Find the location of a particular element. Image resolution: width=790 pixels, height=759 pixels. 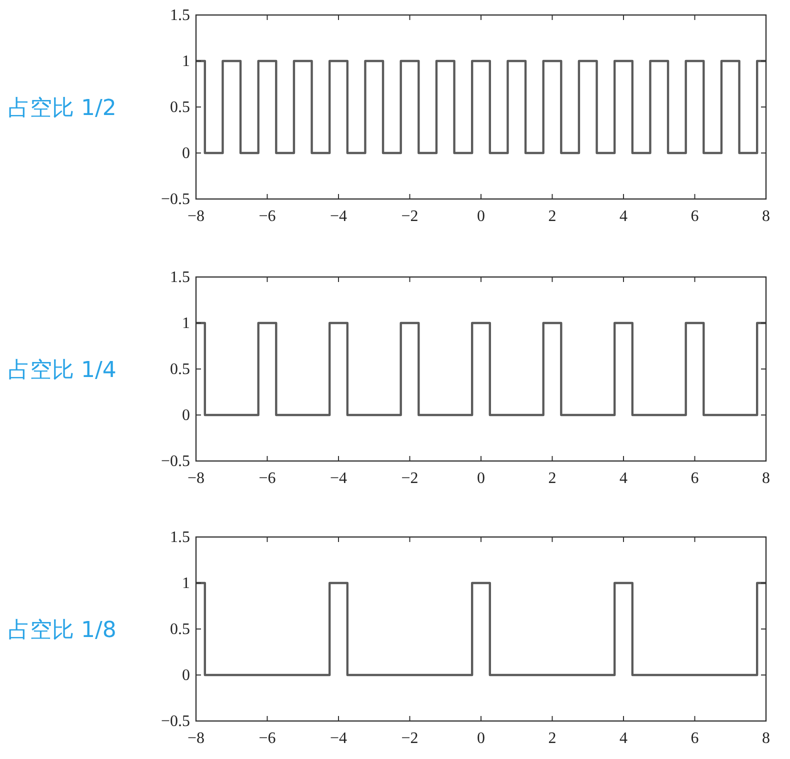

text: 占空比 1/4 is located at coordinates (62, 370).